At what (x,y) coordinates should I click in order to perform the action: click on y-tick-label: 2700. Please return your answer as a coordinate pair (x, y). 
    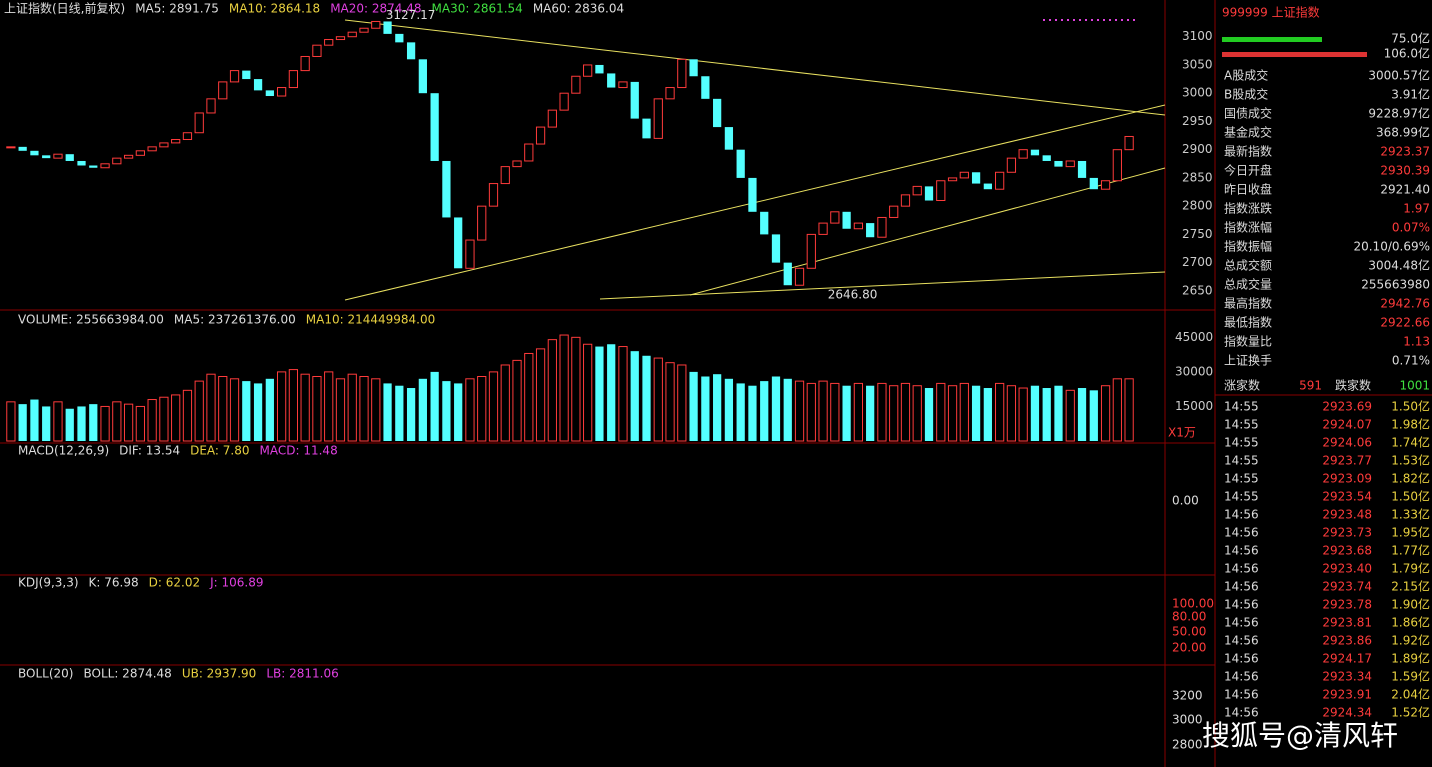
    Looking at the image, I should click on (1197, 262).